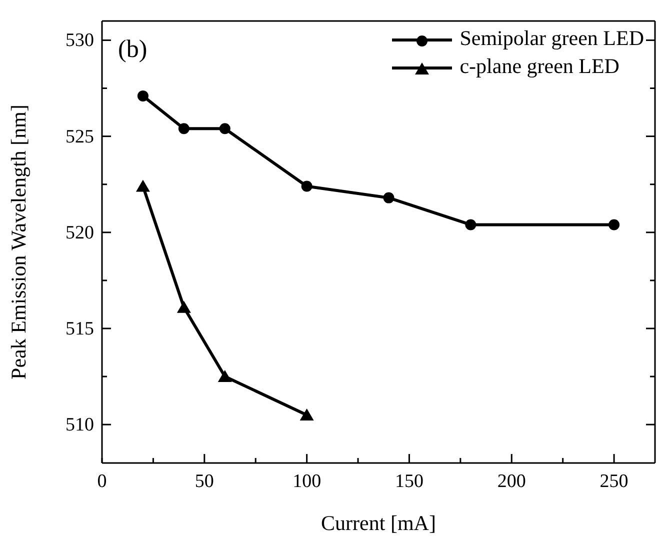 This screenshot has width=664, height=548. What do you see at coordinates (204, 481) in the screenshot?
I see `x-tick-label: 50` at bounding box center [204, 481].